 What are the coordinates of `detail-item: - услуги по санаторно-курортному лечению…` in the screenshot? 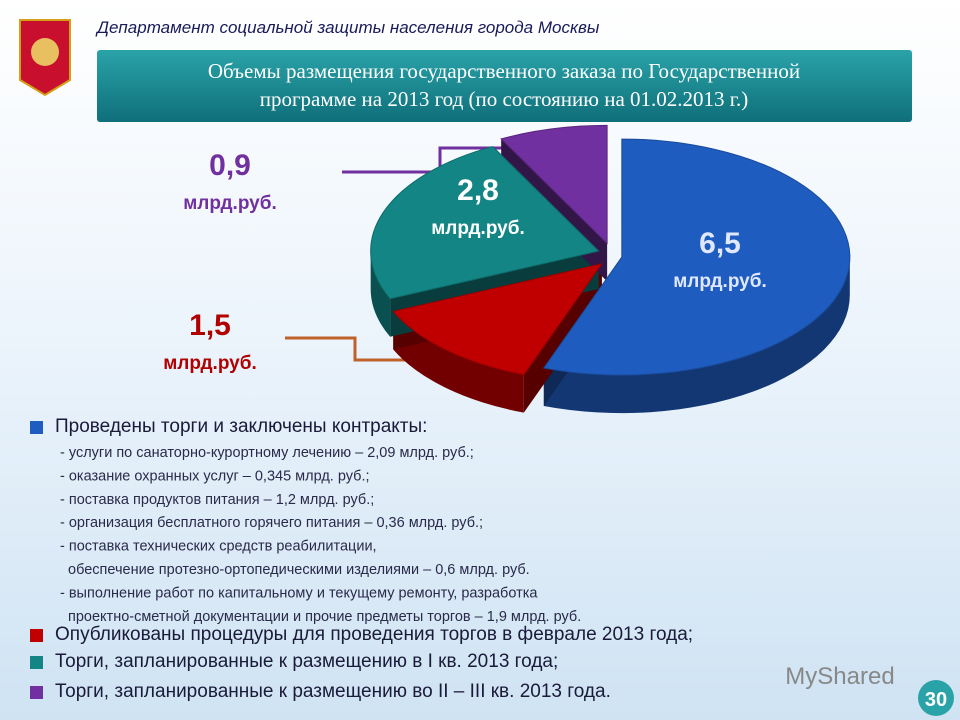 It's located at (267, 453).